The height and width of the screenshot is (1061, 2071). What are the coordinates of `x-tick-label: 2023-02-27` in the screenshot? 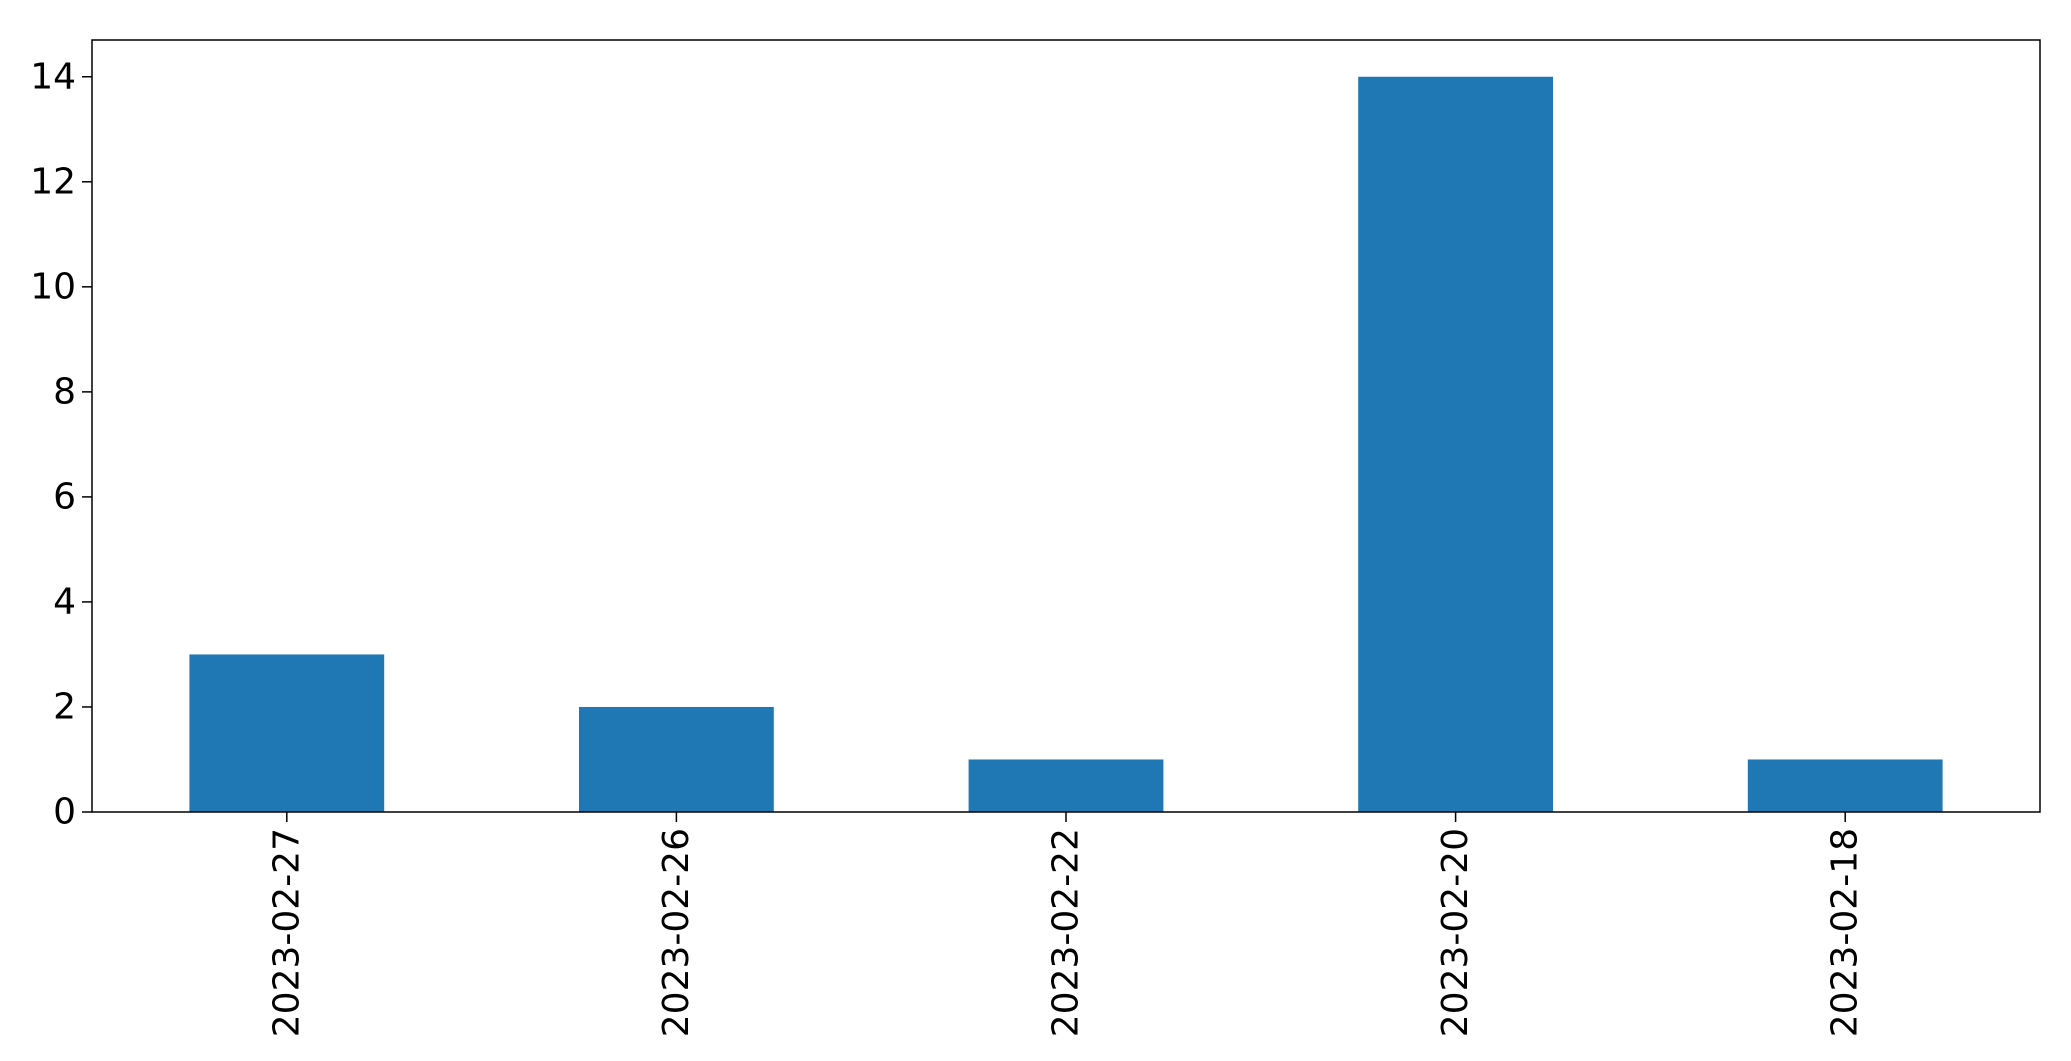 It's located at (286, 932).